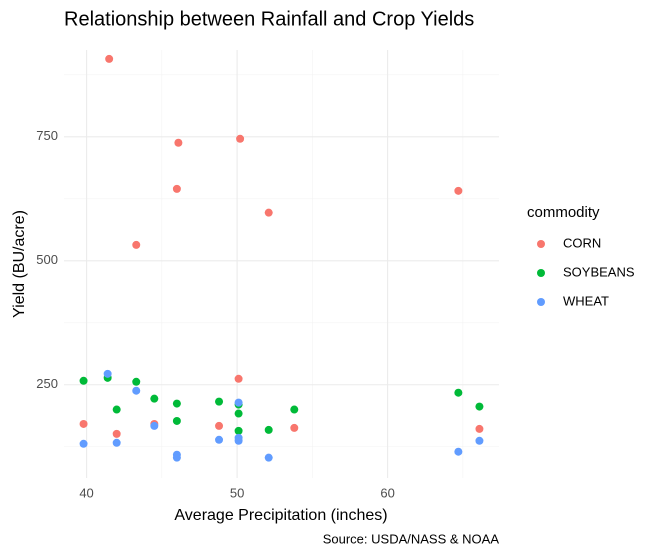  What do you see at coordinates (47, 383) in the screenshot?
I see `y-tick-label: 250` at bounding box center [47, 383].